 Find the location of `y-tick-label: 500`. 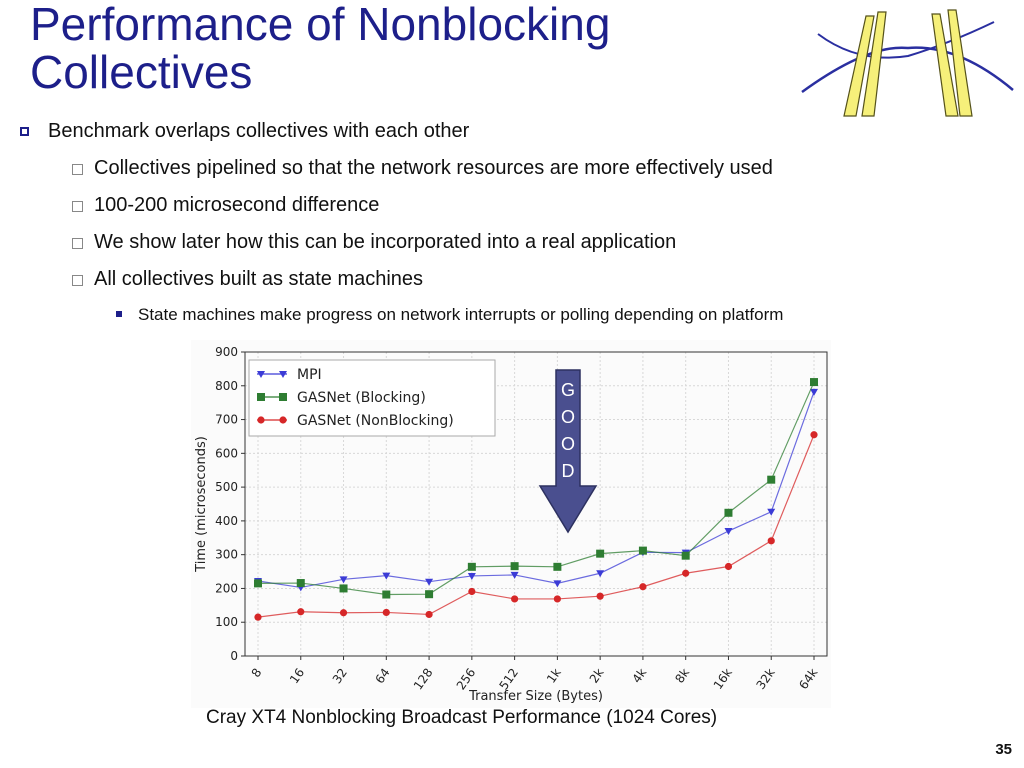

y-tick-label: 500 is located at coordinates (226, 487).